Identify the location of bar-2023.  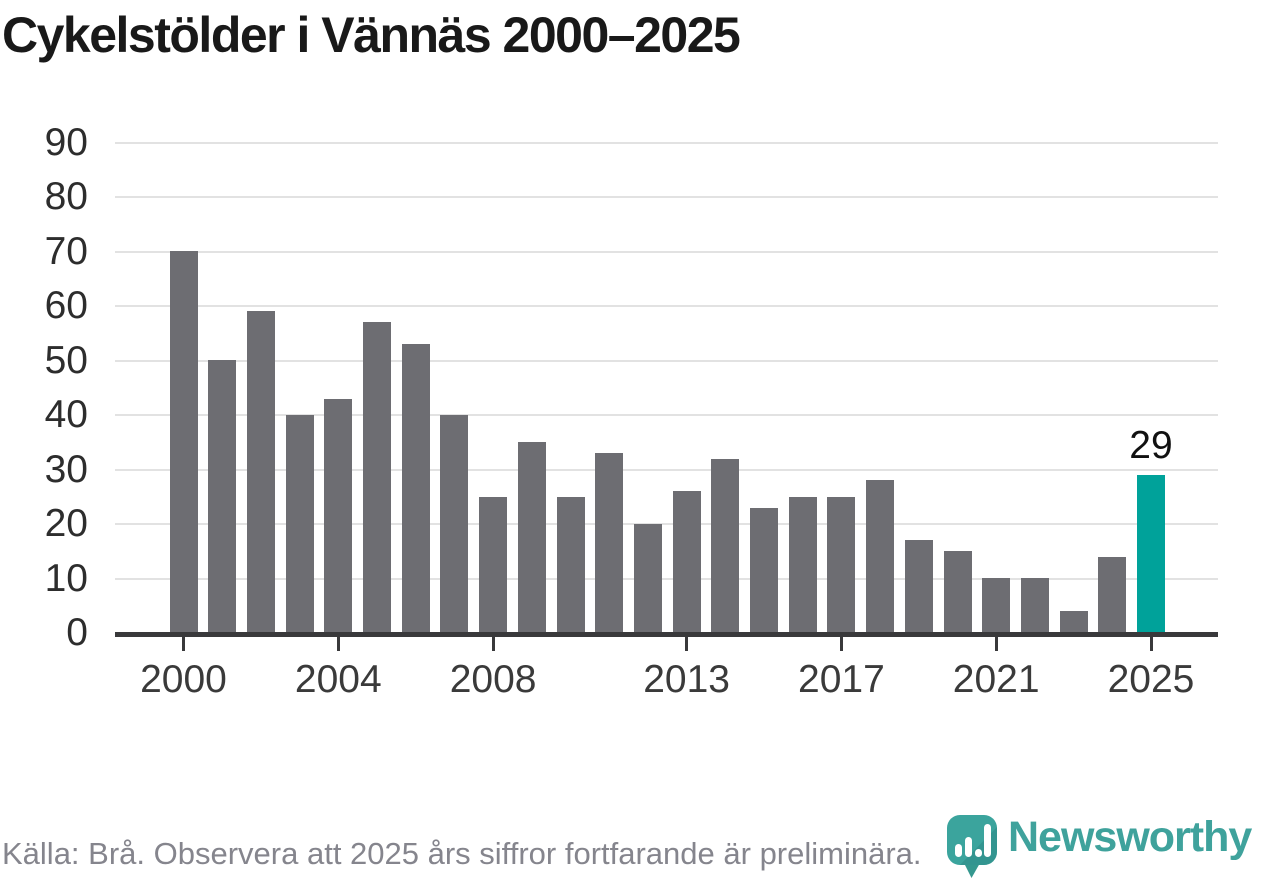
(1073, 623).